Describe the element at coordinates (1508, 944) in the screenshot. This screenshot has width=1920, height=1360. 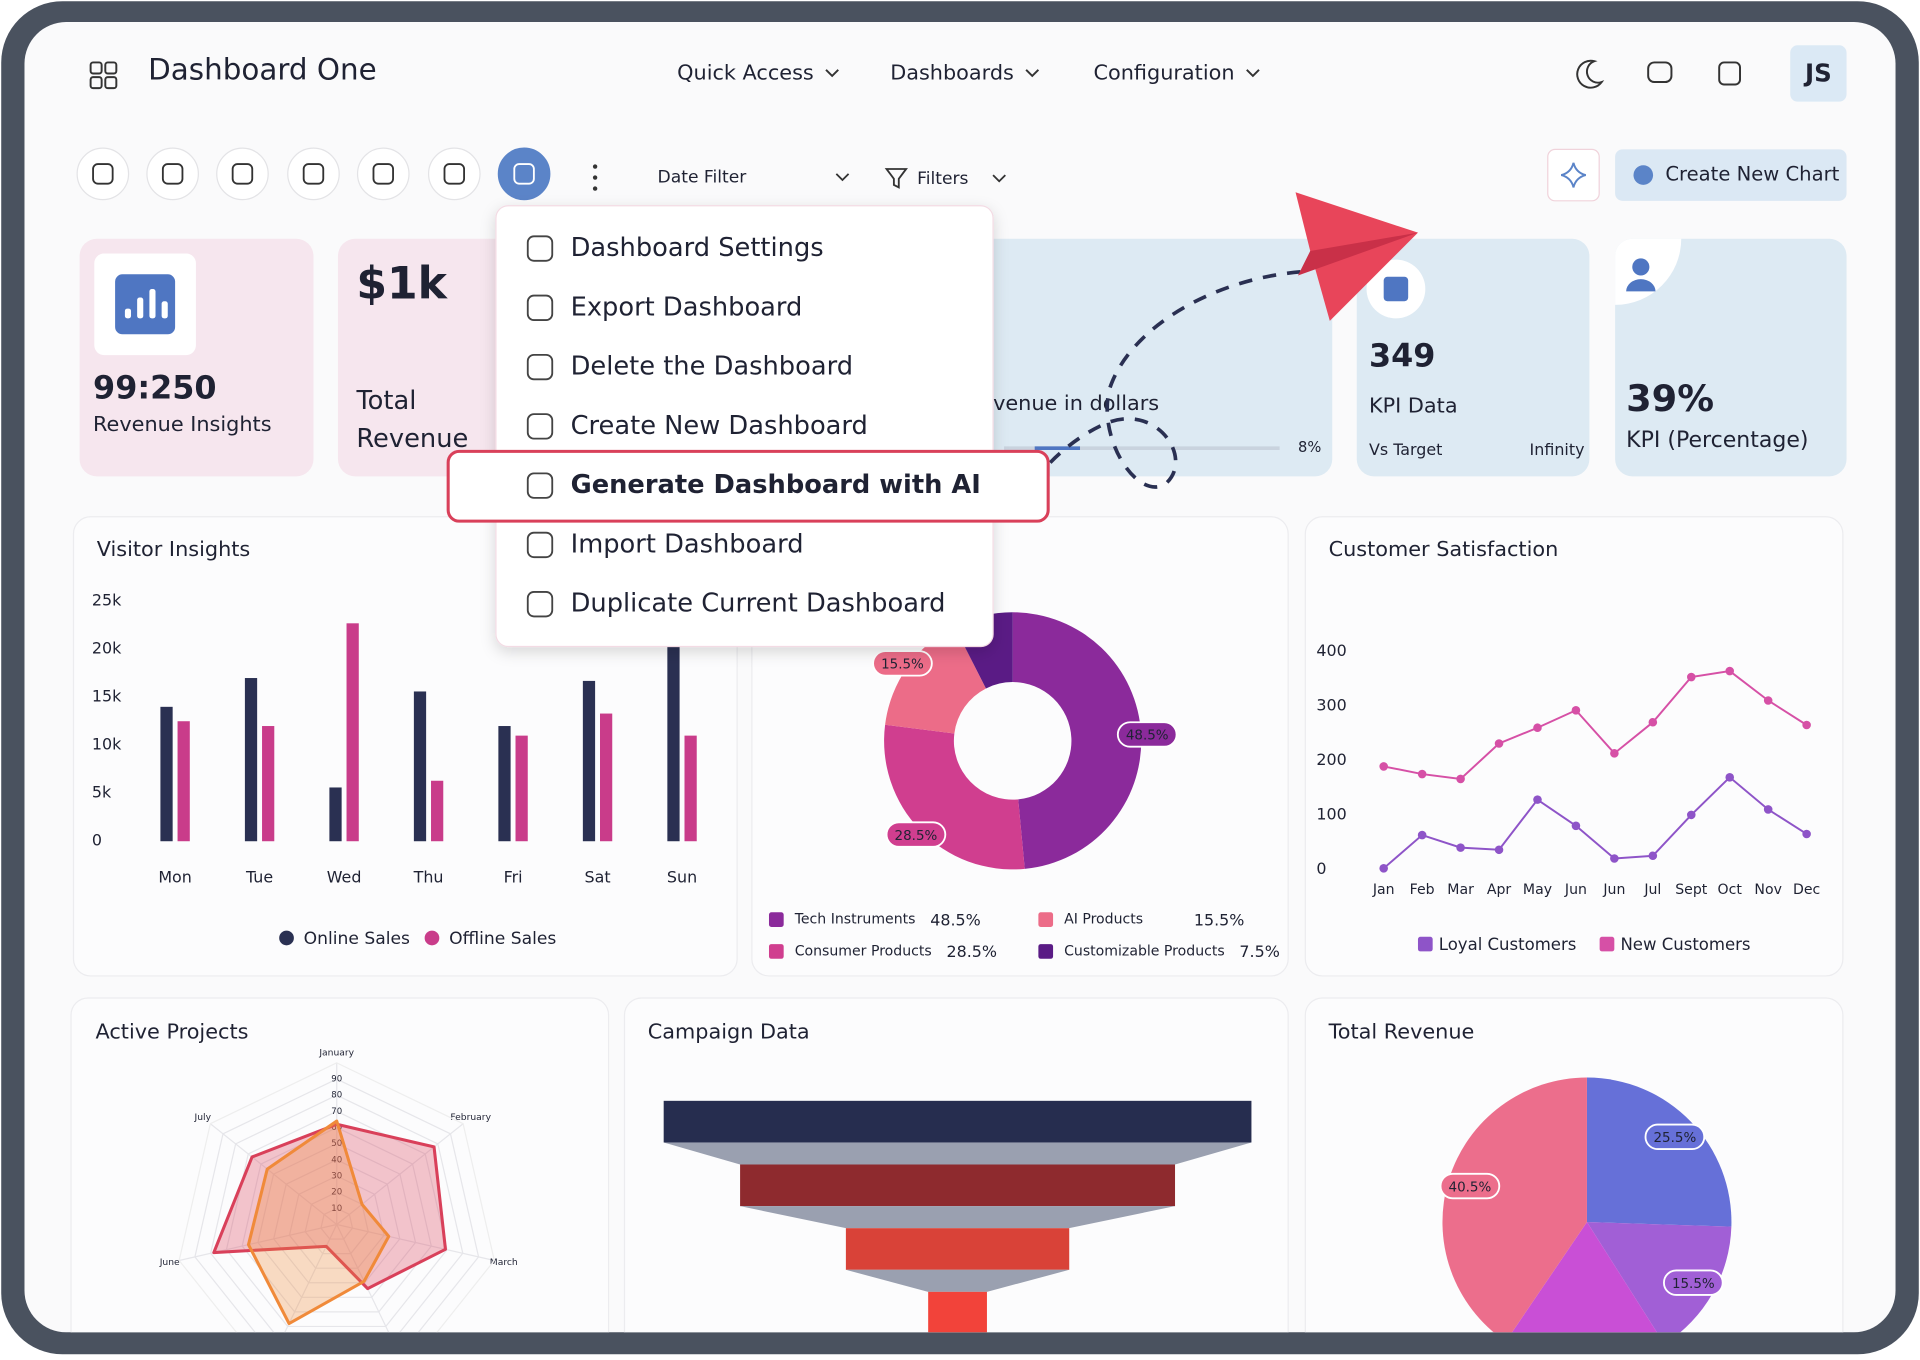
I see `legend-label: Loyal Customers` at that location.